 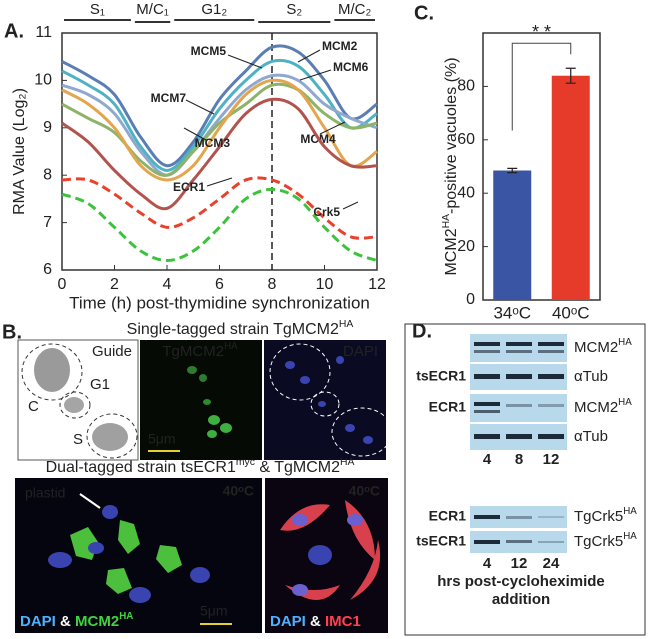 What do you see at coordinates (294, 9) in the screenshot?
I see `phase-label: S₂` at bounding box center [294, 9].